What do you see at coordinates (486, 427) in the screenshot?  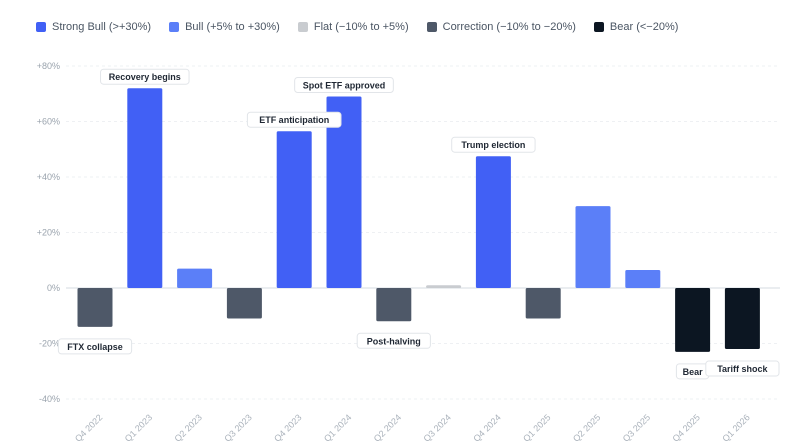 I see `x-tick-label: Q4 2024` at bounding box center [486, 427].